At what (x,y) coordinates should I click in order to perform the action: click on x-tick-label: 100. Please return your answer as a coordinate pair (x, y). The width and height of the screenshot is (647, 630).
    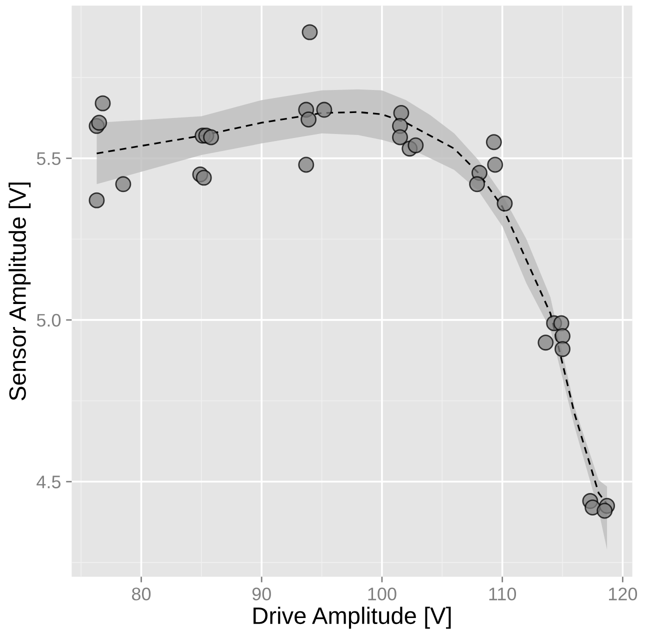
    Looking at the image, I should click on (382, 594).